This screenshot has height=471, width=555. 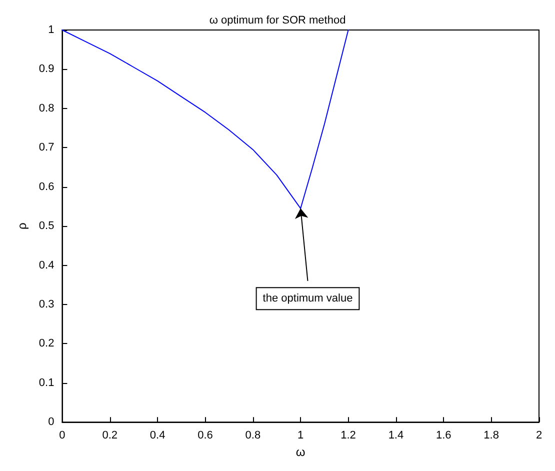 What do you see at coordinates (51, 422) in the screenshot?
I see `y-tick-label: 0` at bounding box center [51, 422].